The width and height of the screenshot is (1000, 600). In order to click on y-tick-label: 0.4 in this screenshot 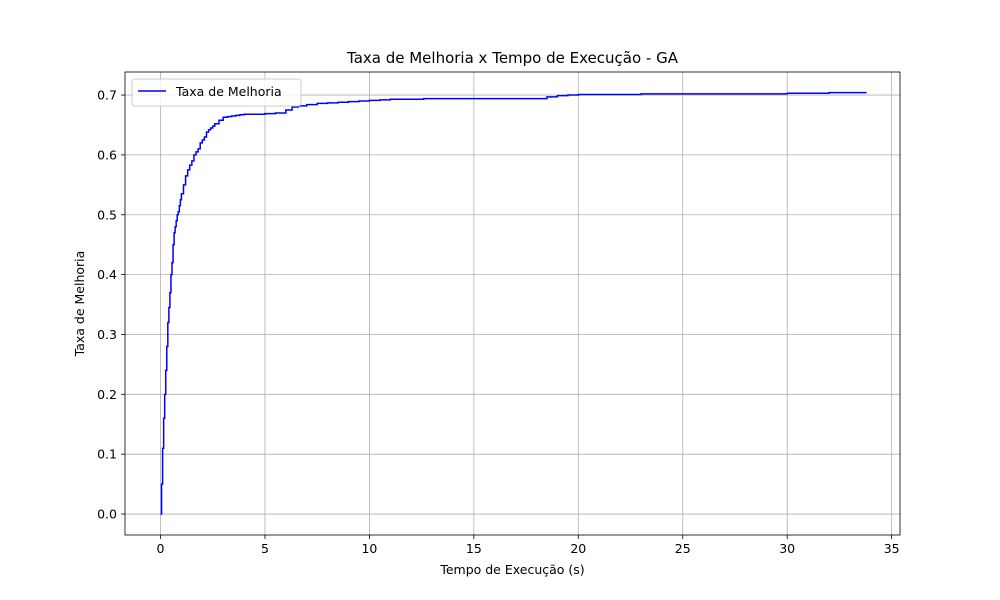, I will do `click(107, 274)`.